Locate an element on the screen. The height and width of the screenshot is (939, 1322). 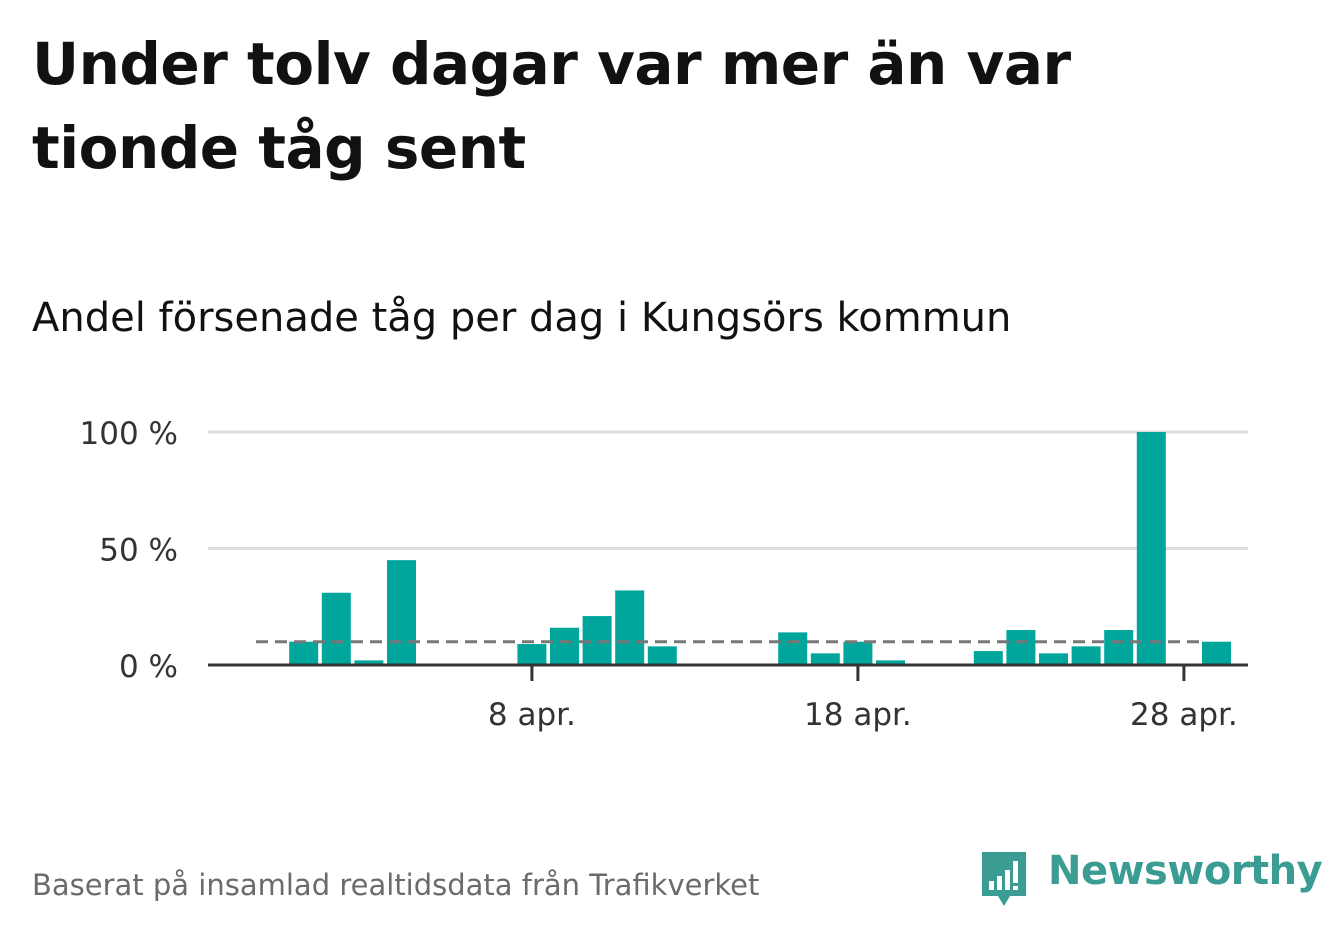
x-tick-label: 8 apr. is located at coordinates (532, 715).